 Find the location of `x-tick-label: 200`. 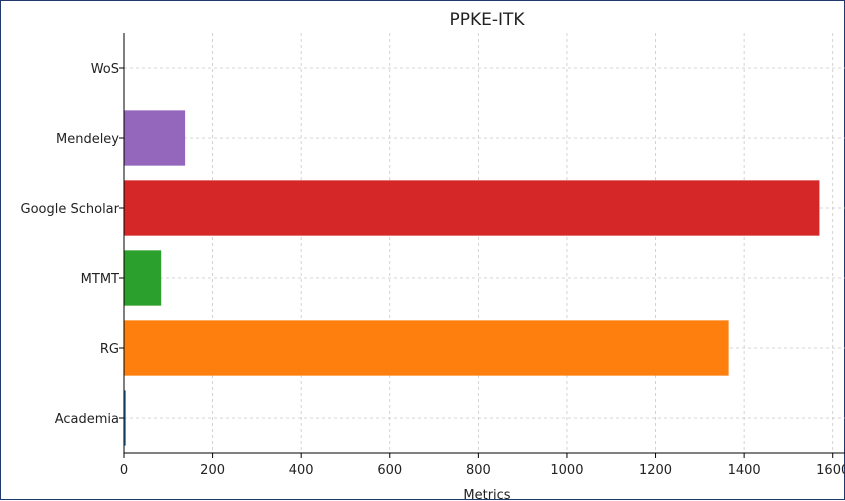

x-tick-label: 200 is located at coordinates (212, 470).